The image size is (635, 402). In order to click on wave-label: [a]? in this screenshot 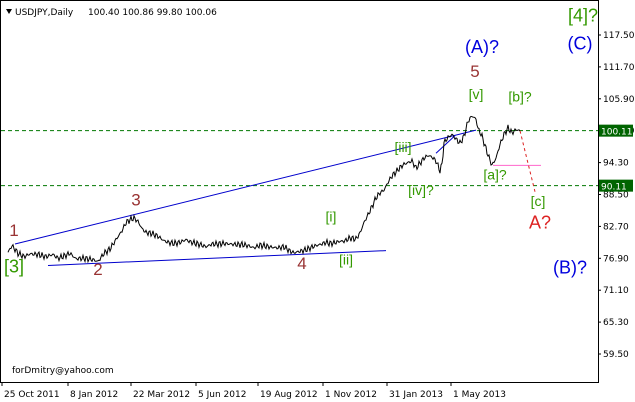, I will do `click(495, 175)`.